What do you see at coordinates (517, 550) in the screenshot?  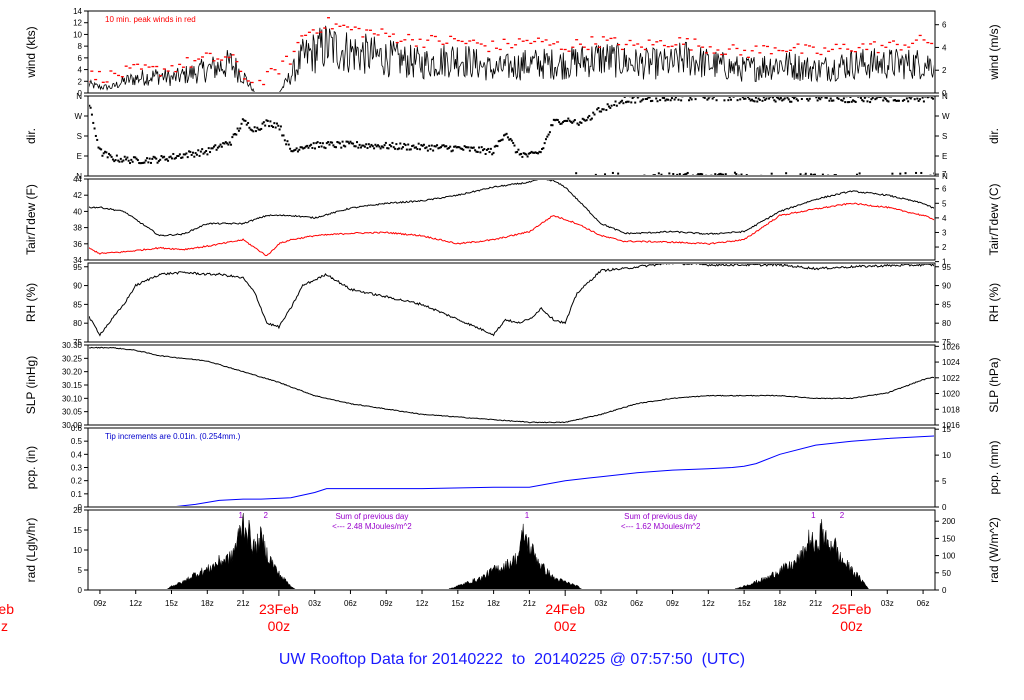 I see `radiation-area` at bounding box center [517, 550].